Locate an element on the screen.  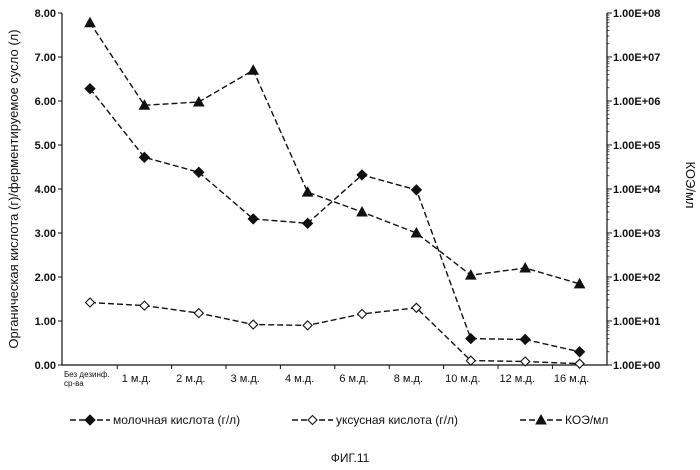
y-tick-label: 3.00 is located at coordinates (45, 234).